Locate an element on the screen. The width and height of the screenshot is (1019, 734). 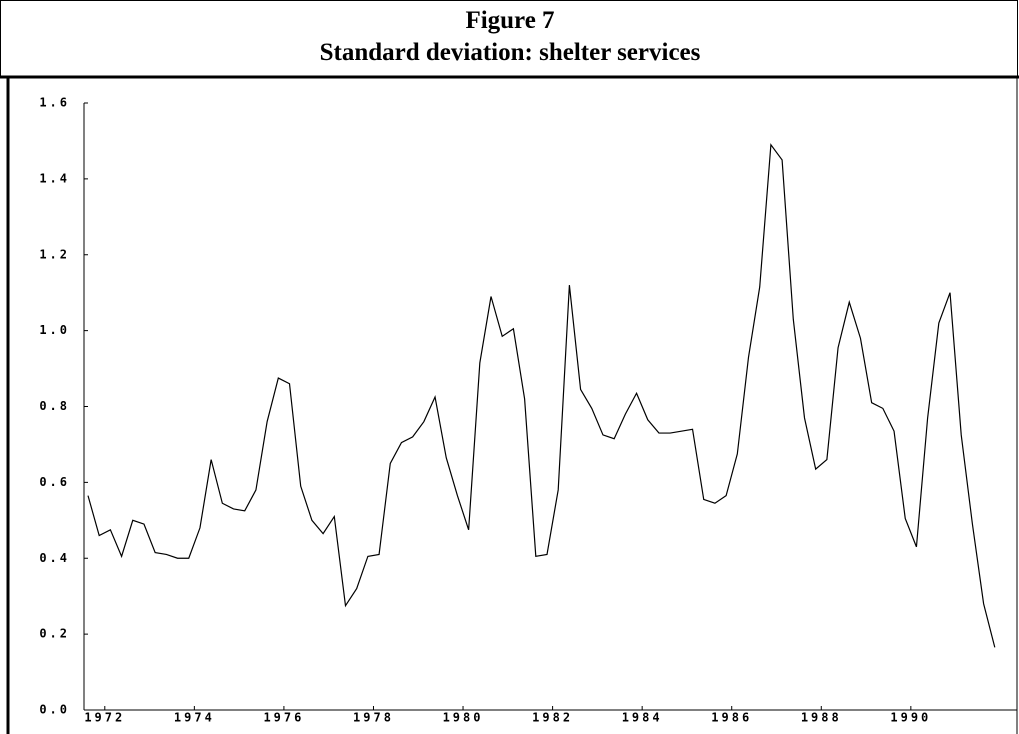
y-tick-label: 0.8 is located at coordinates (54, 406).